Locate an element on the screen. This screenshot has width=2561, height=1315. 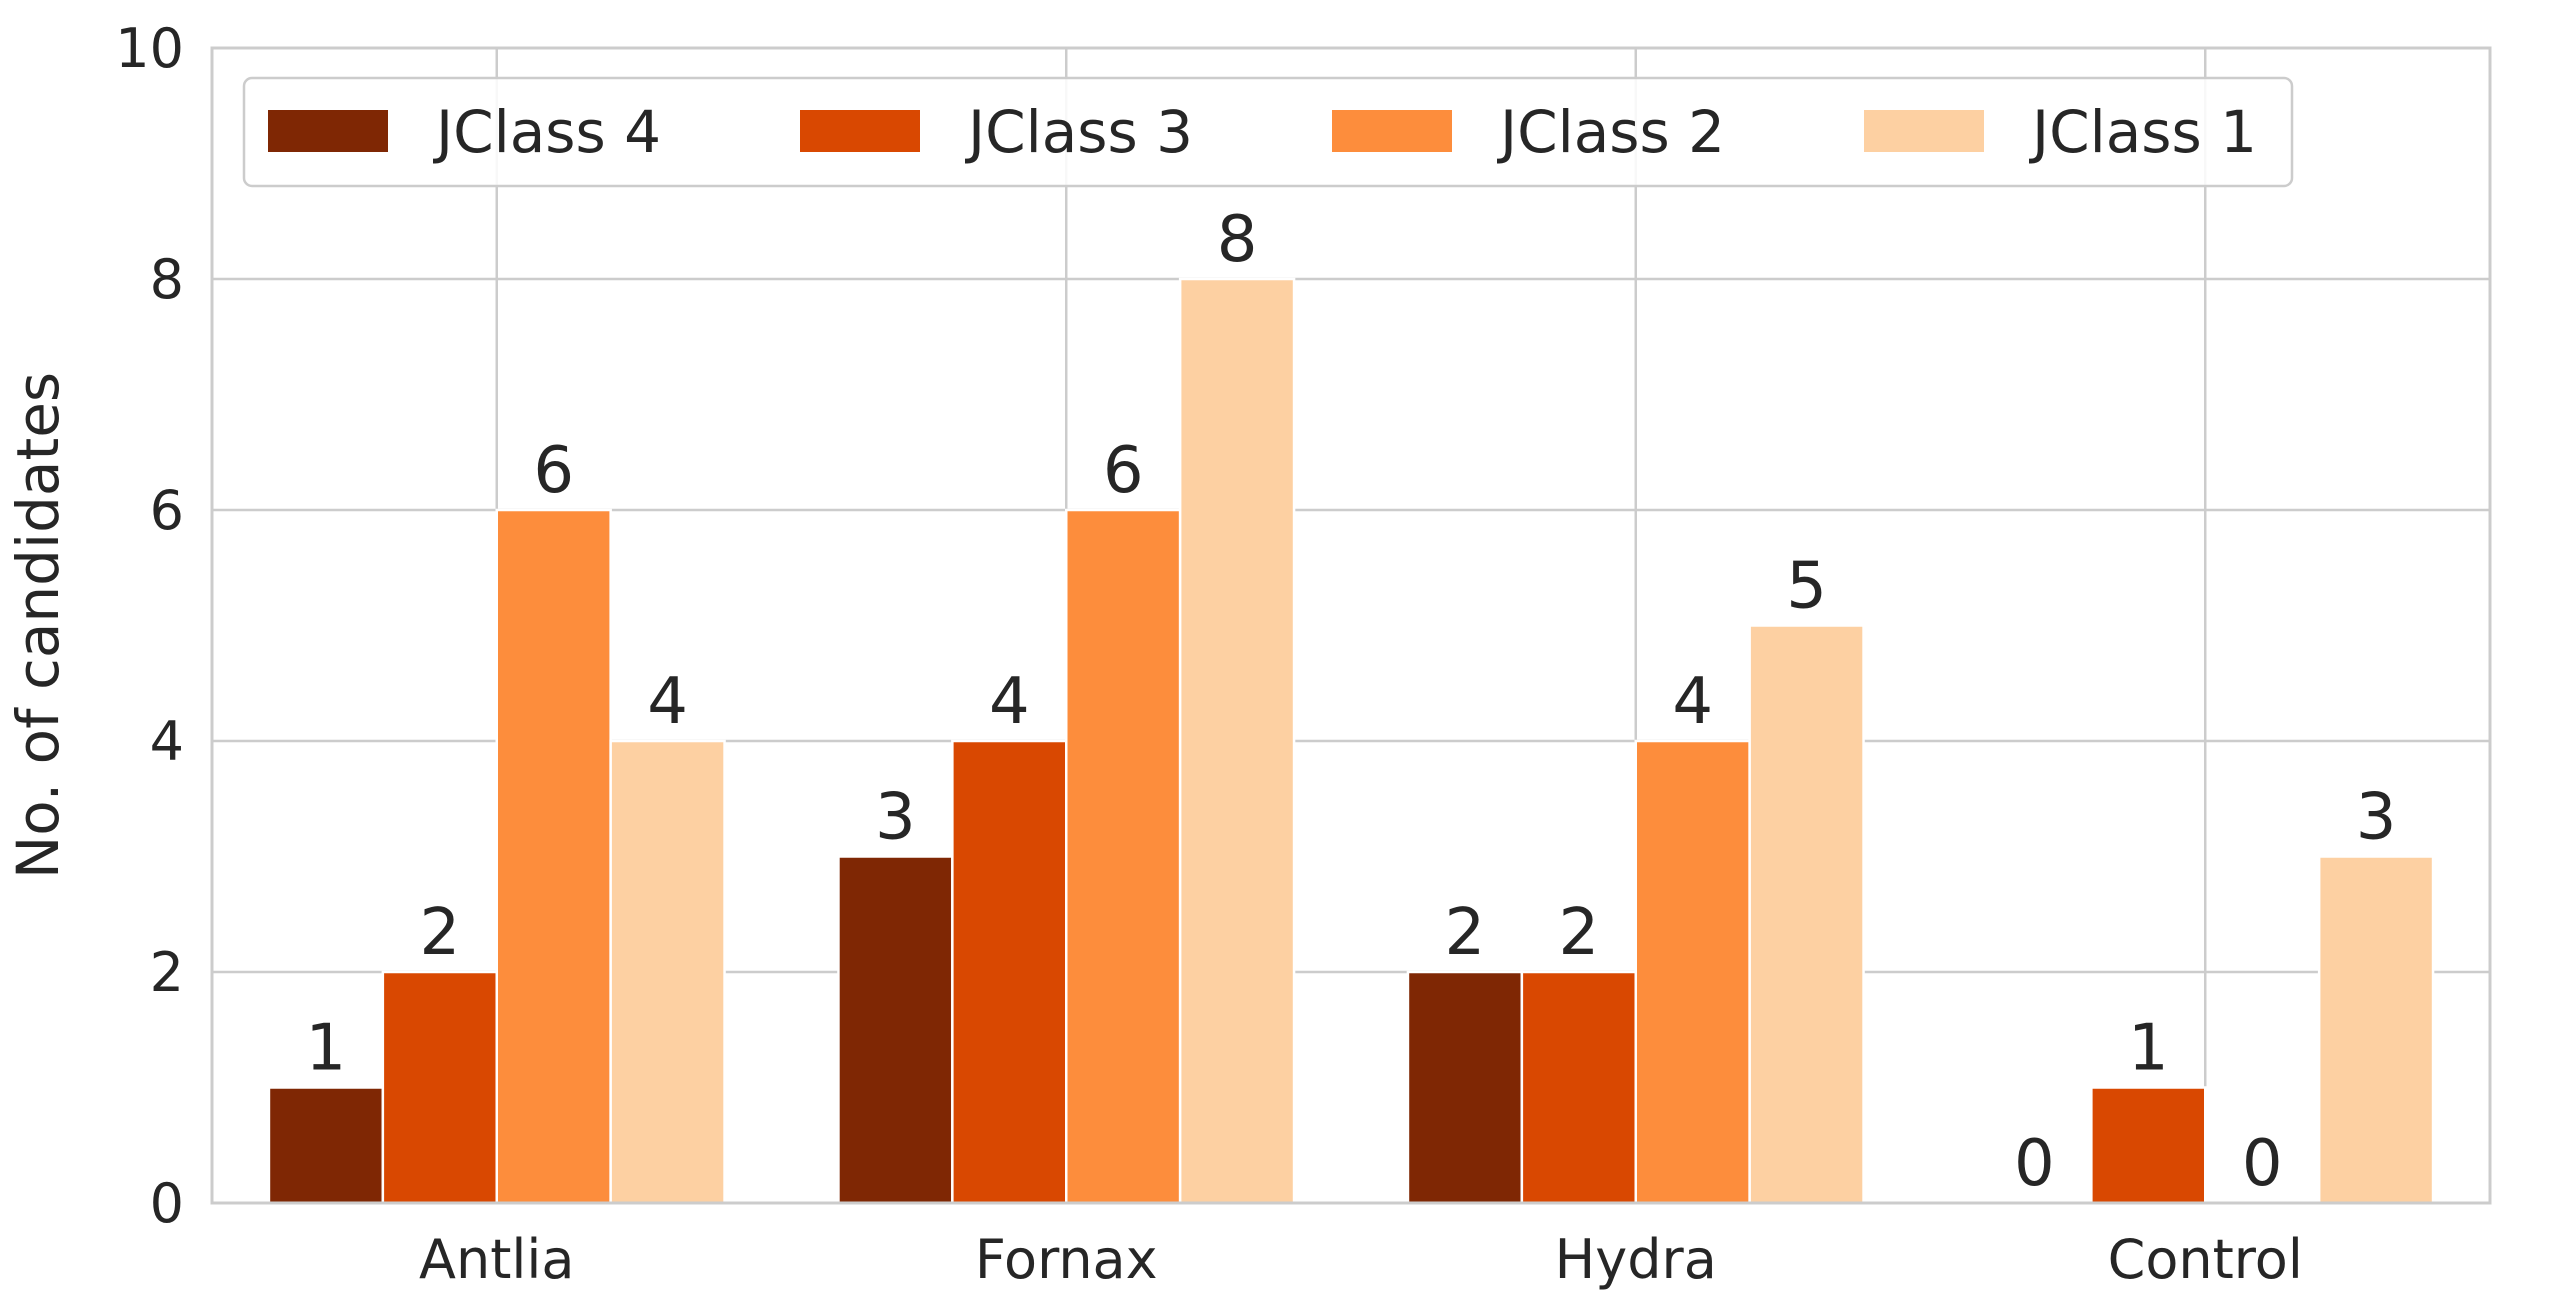
legend-label: JClass 4 is located at coordinates (547, 132).